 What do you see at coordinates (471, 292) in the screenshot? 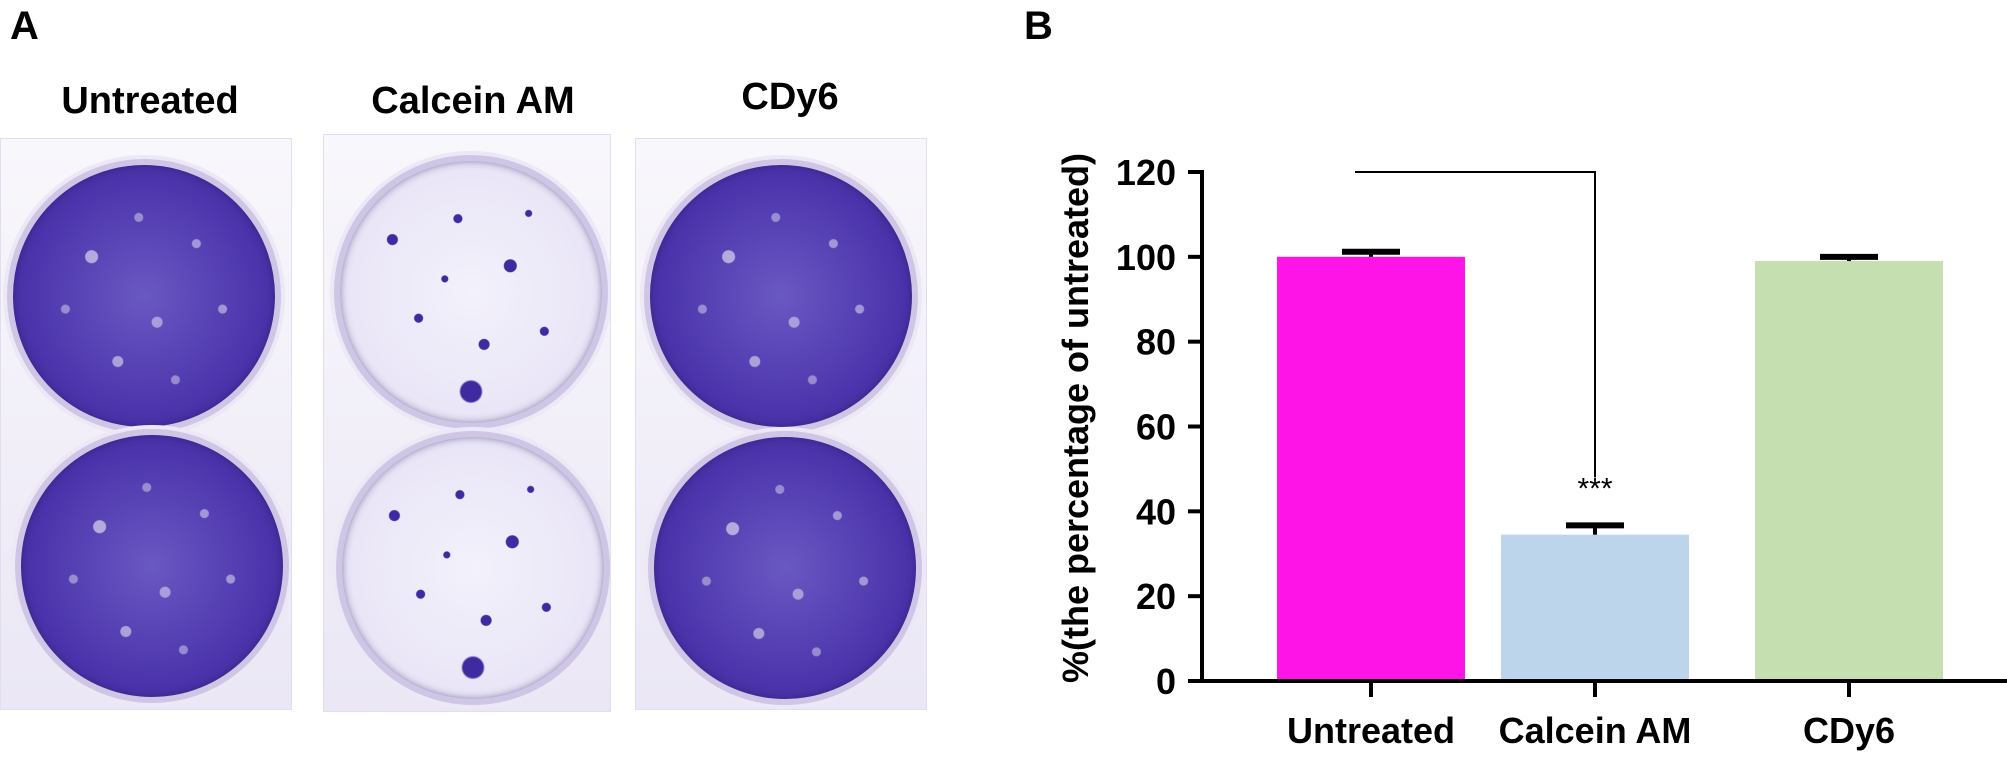
I see `well-calcein-am-top` at bounding box center [471, 292].